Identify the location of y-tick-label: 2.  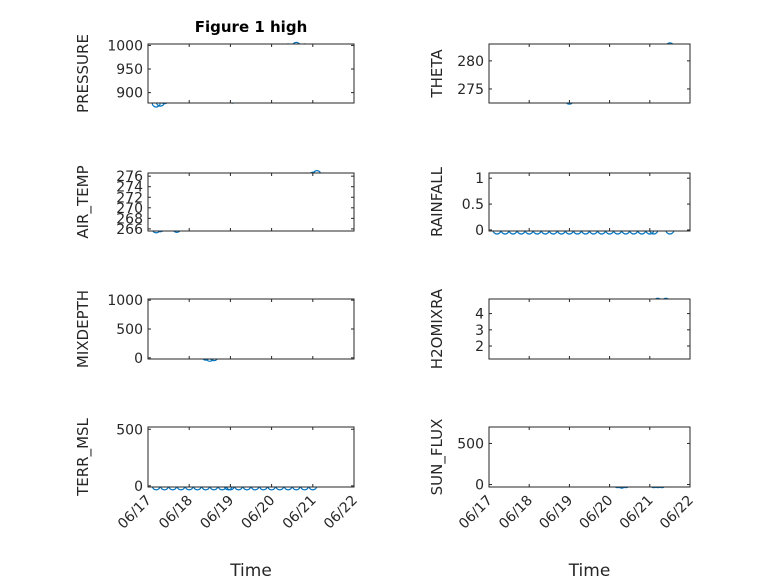
(479, 347).